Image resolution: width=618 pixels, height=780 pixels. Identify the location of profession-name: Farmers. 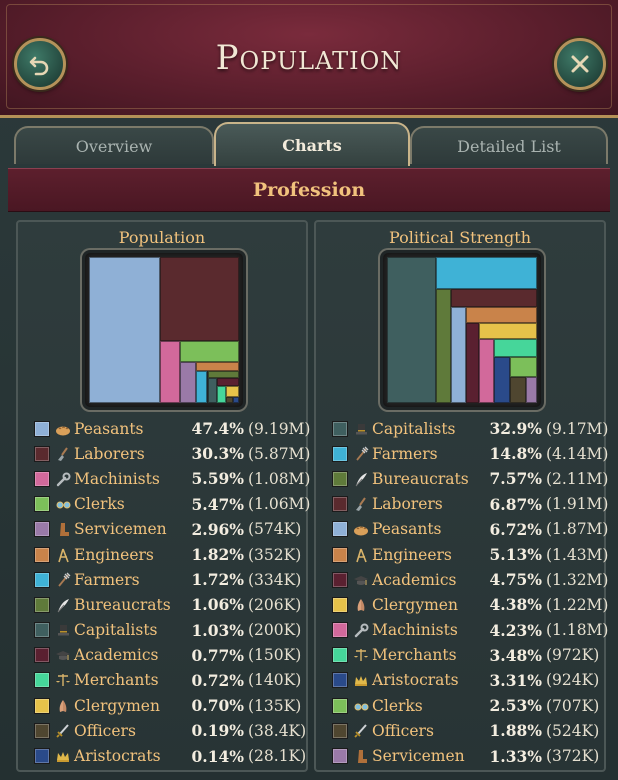
(405, 453).